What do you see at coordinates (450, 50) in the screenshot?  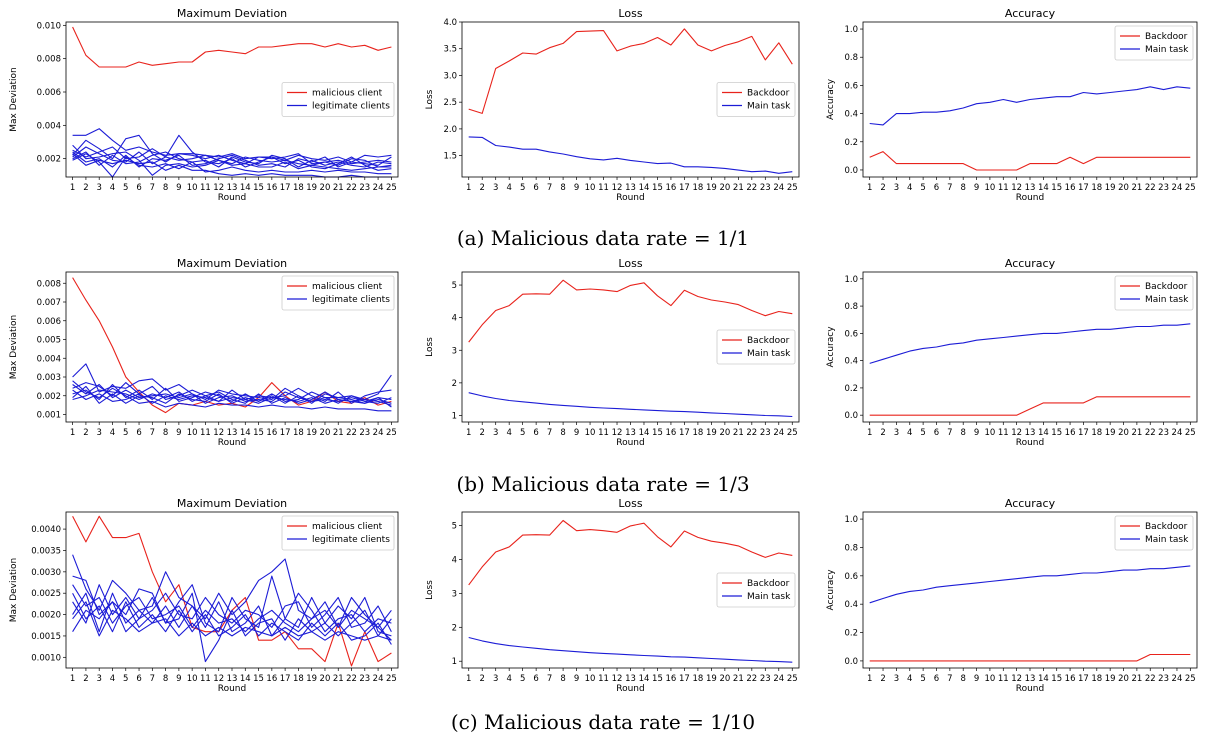 I see `y-tick-label: 3.5` at bounding box center [450, 50].